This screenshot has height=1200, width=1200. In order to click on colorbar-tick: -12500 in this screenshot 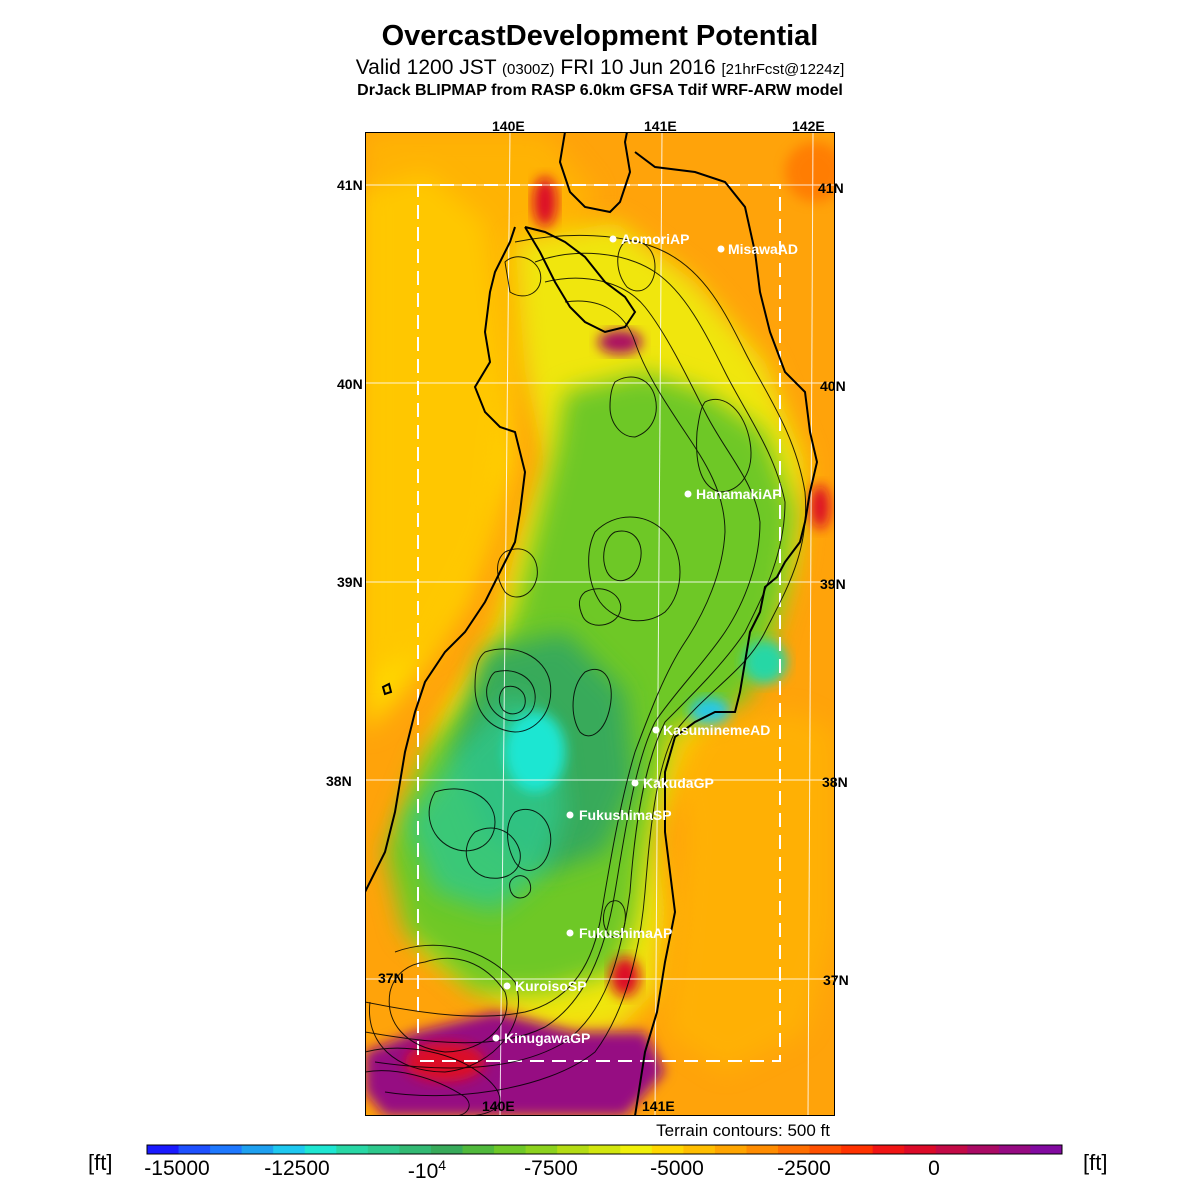, I will do `click(297, 1168)`.